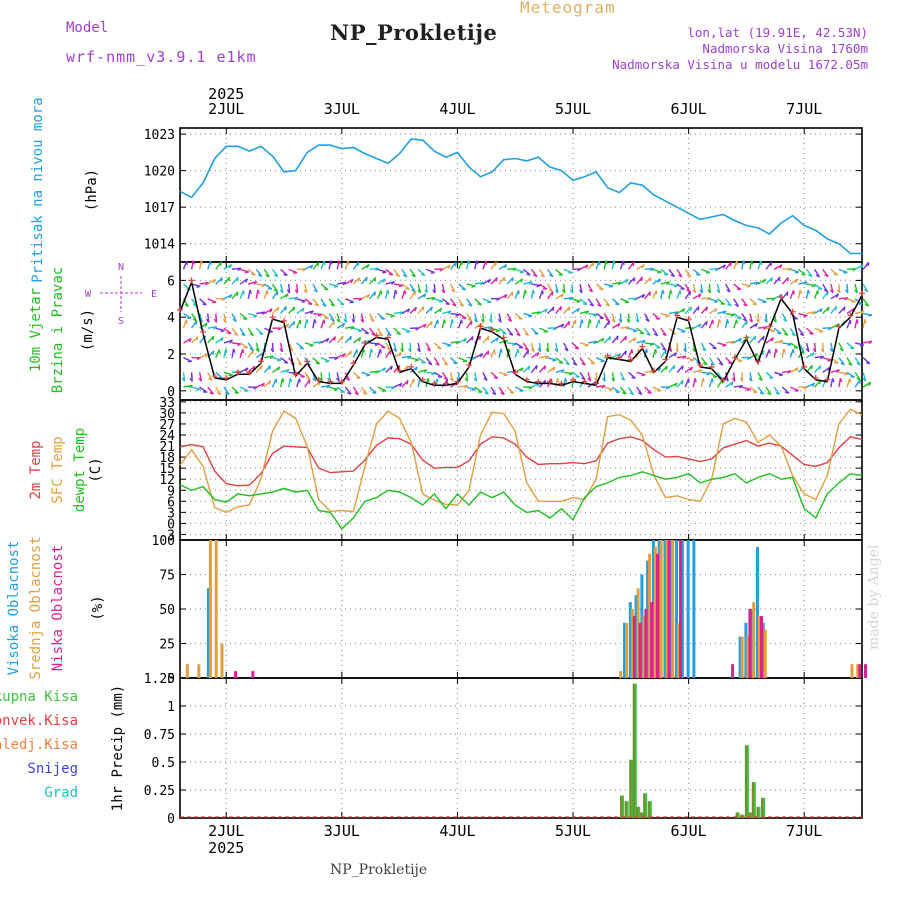  What do you see at coordinates (36, 607) in the screenshot?
I see `mid-cloud-axis-title: Srednja Oblacnost` at bounding box center [36, 607].